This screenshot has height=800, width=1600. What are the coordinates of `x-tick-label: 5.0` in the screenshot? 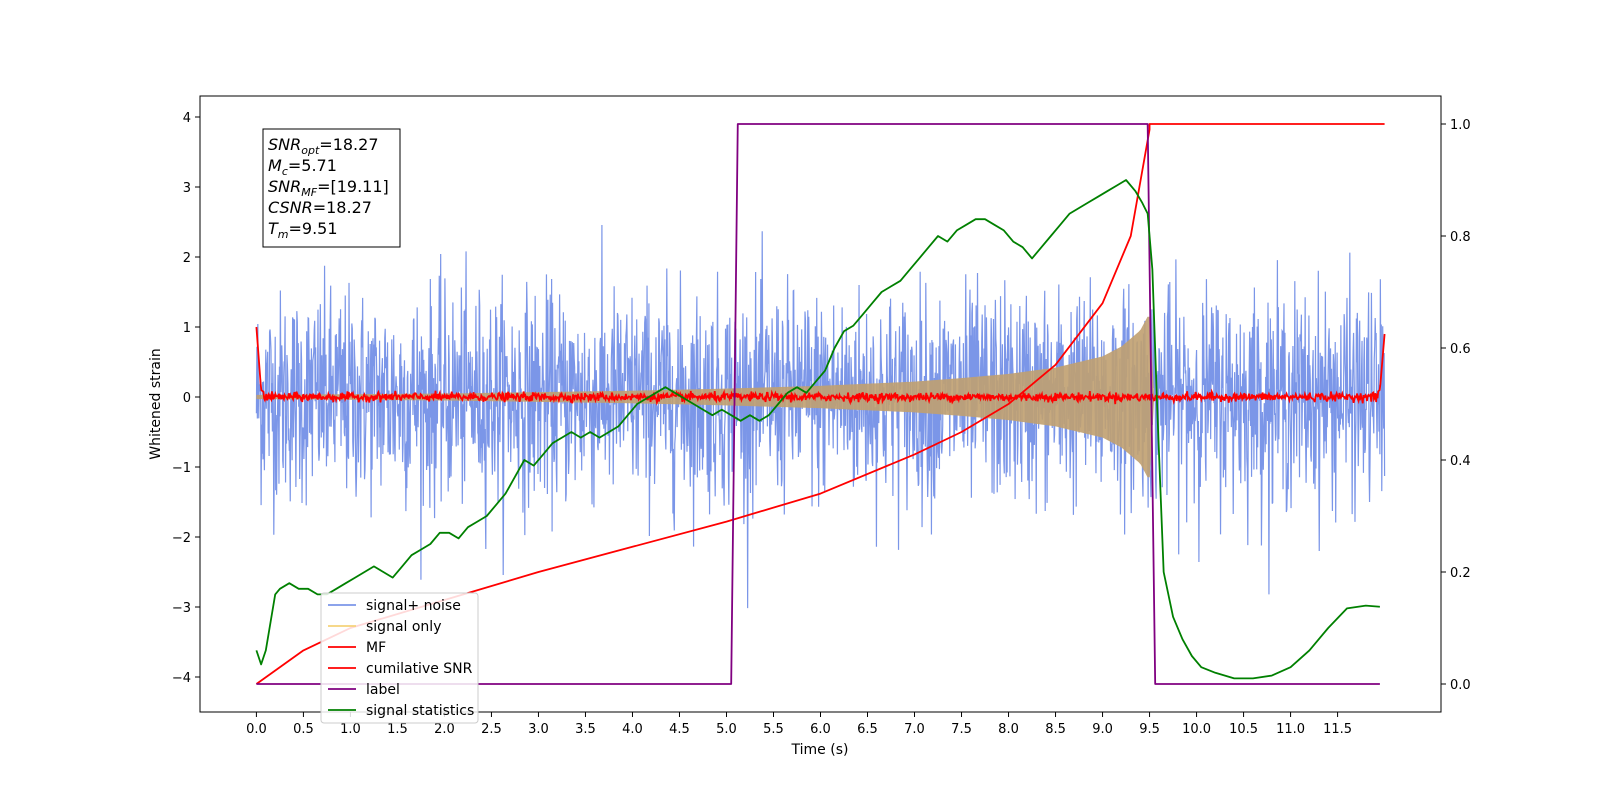 It's located at (726, 729).